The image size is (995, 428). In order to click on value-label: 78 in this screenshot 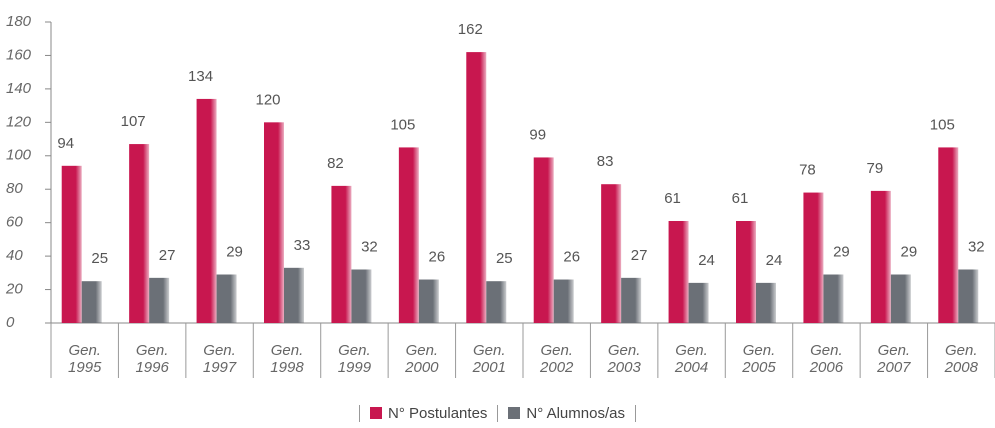, I will do `click(807, 170)`.